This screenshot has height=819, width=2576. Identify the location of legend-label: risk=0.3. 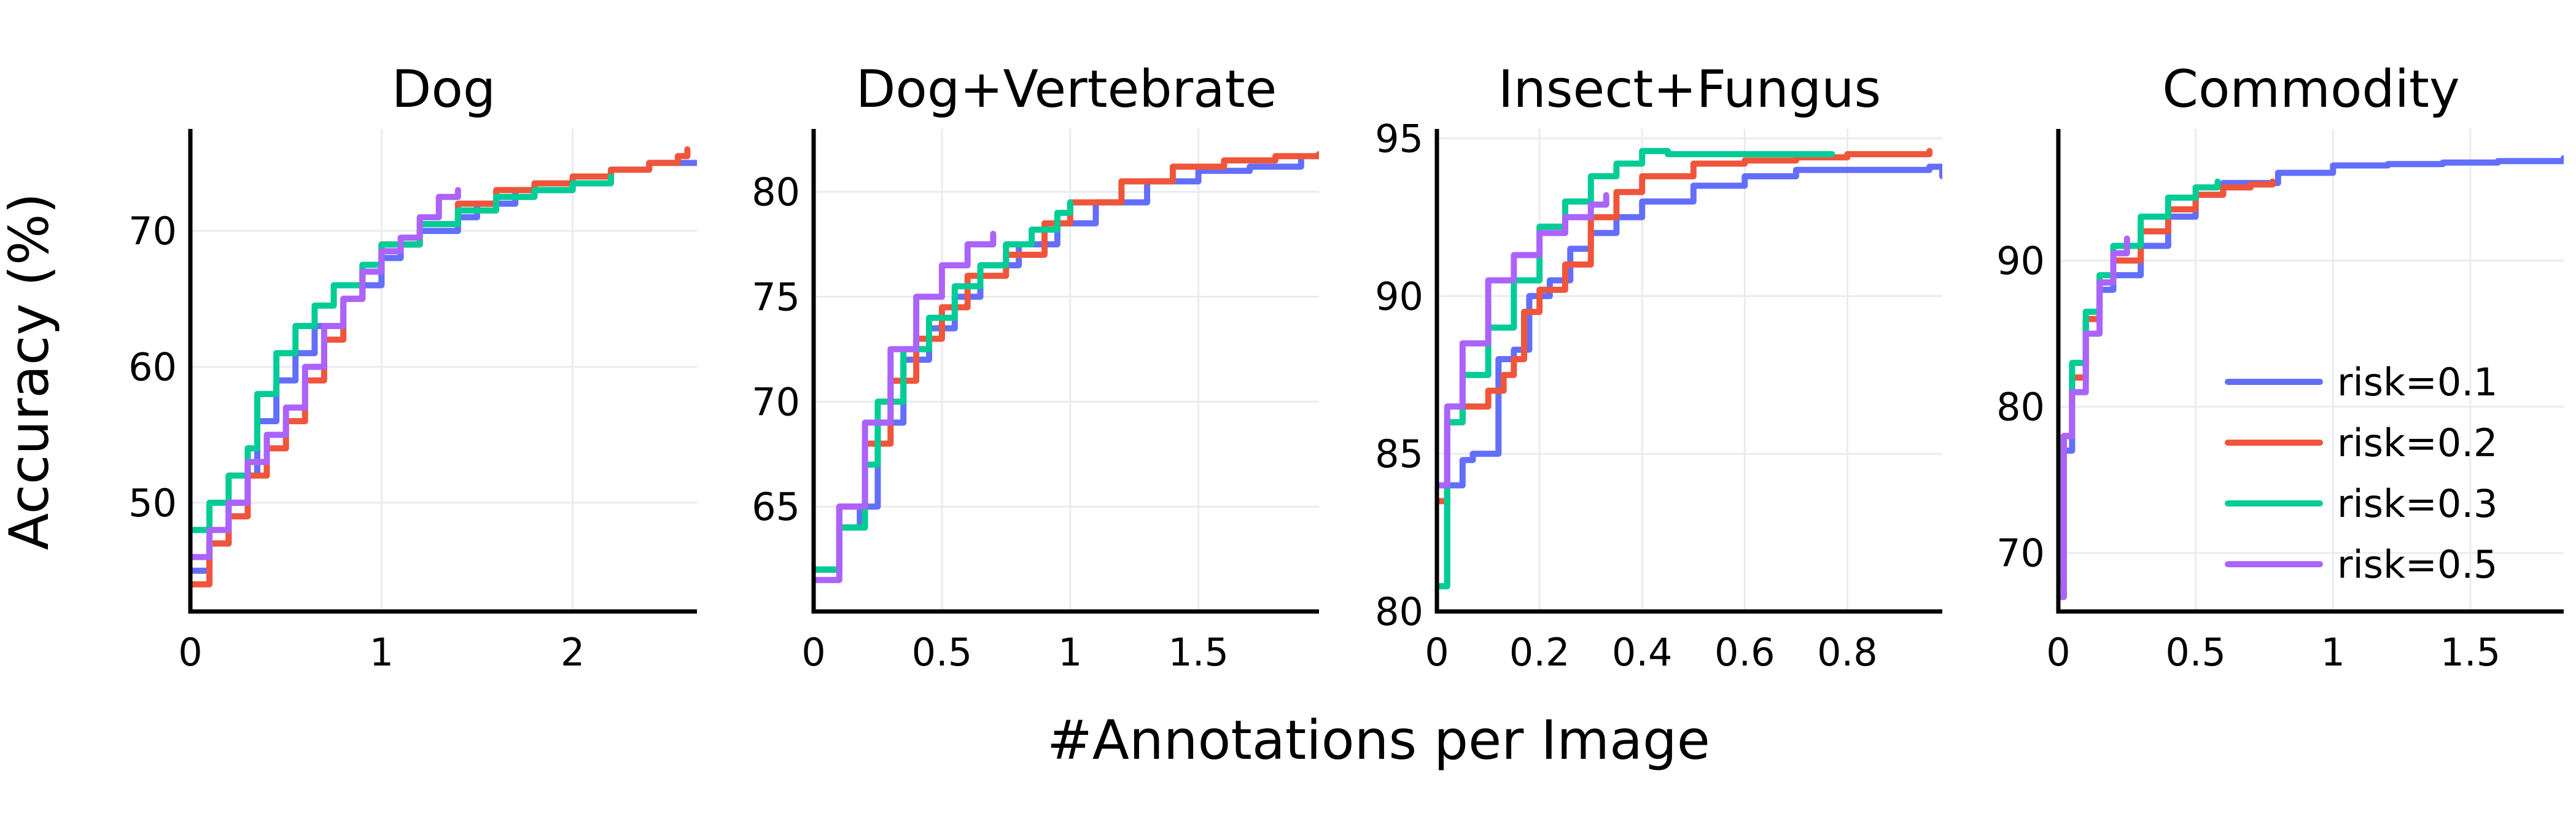
(2417, 503).